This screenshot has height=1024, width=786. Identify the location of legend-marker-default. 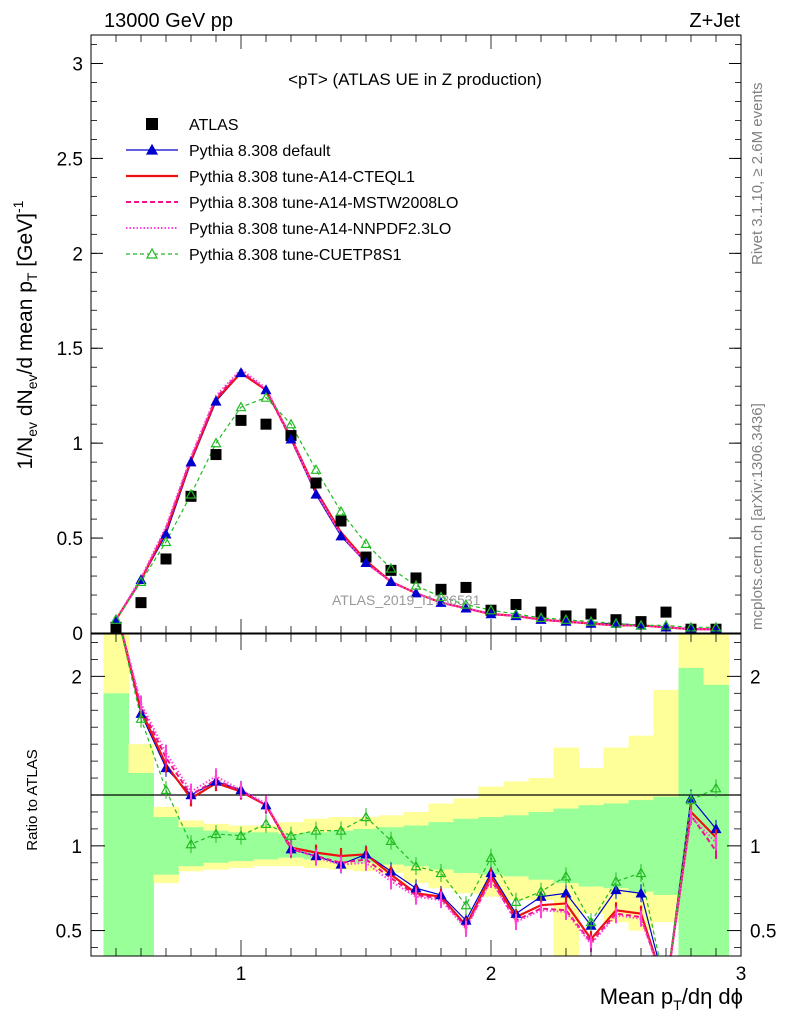
(152, 149).